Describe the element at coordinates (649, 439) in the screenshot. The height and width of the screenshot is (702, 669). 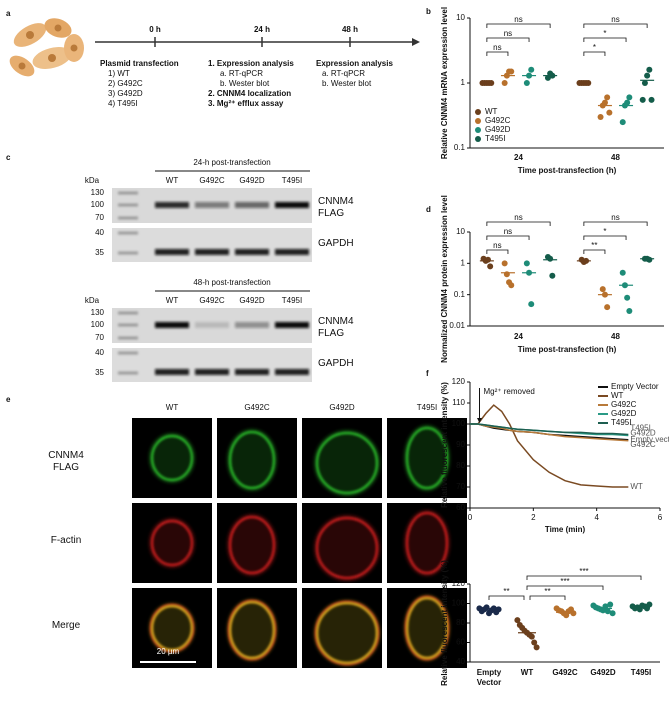
I see `end-label: Empty vector` at that location.